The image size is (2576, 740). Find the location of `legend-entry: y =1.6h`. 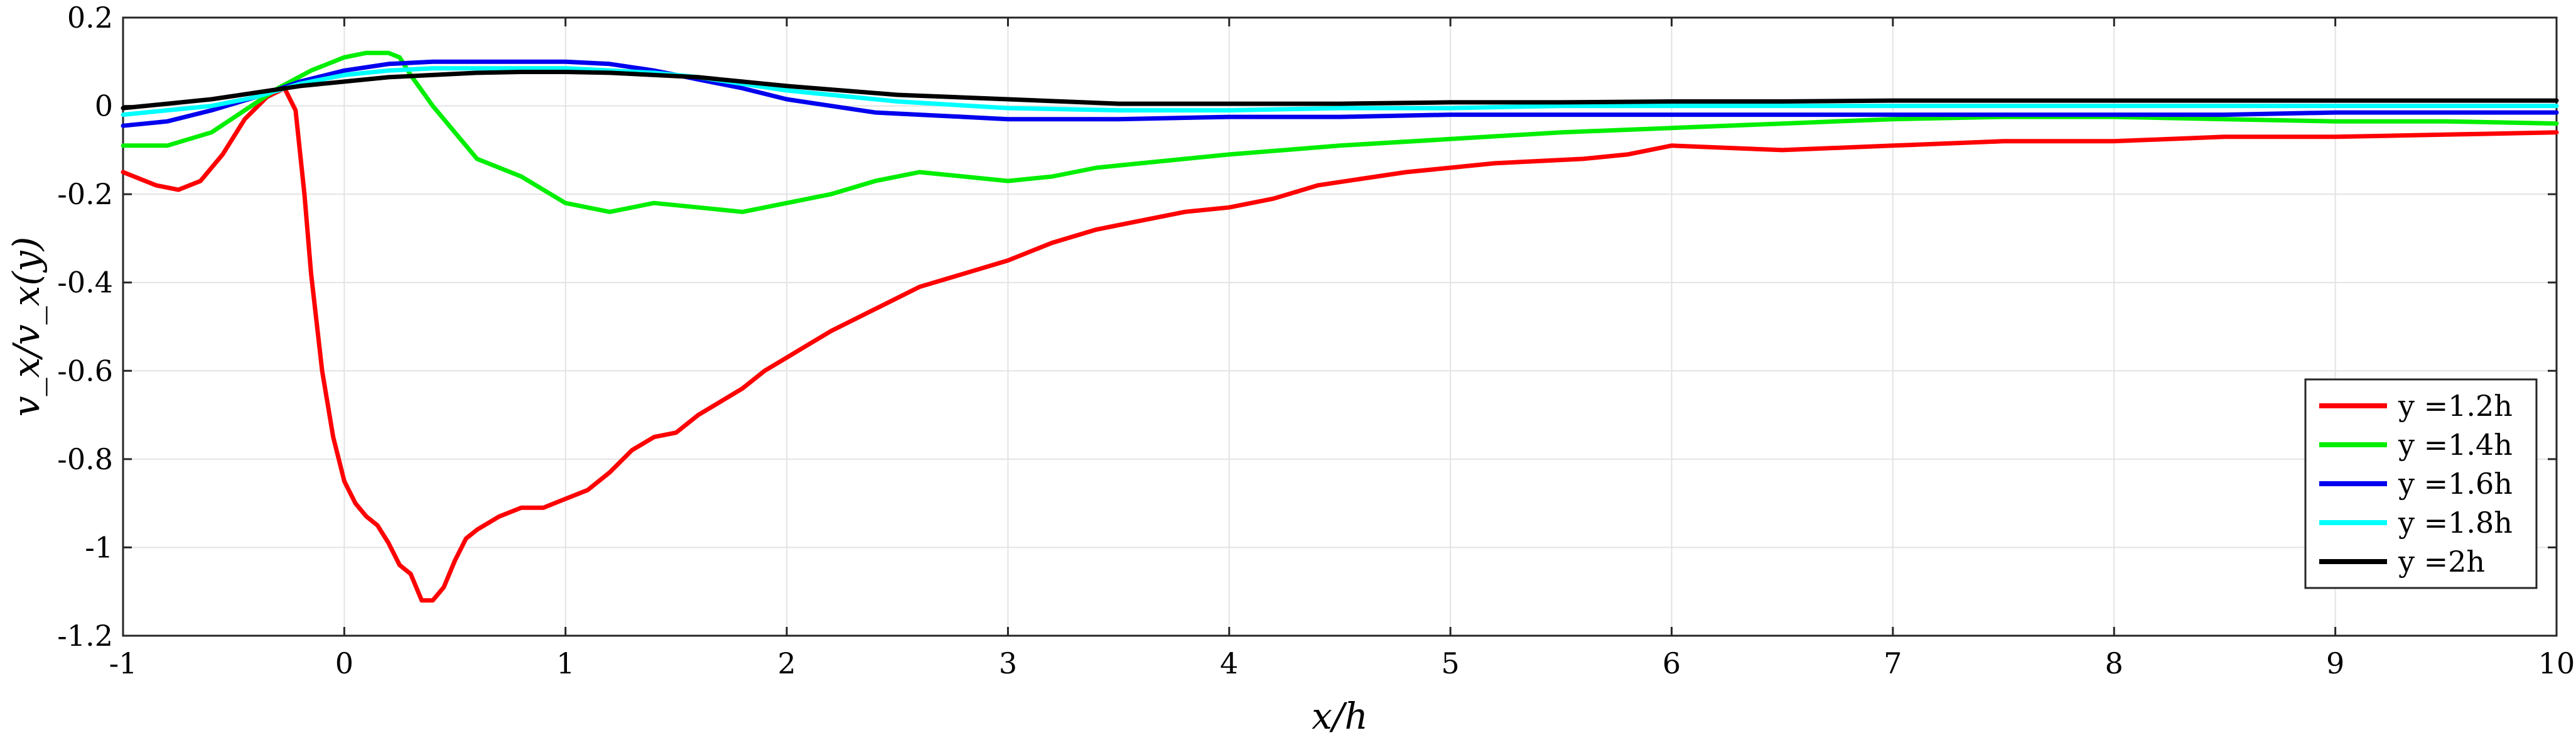

legend-entry: y =1.6h is located at coordinates (2455, 484).